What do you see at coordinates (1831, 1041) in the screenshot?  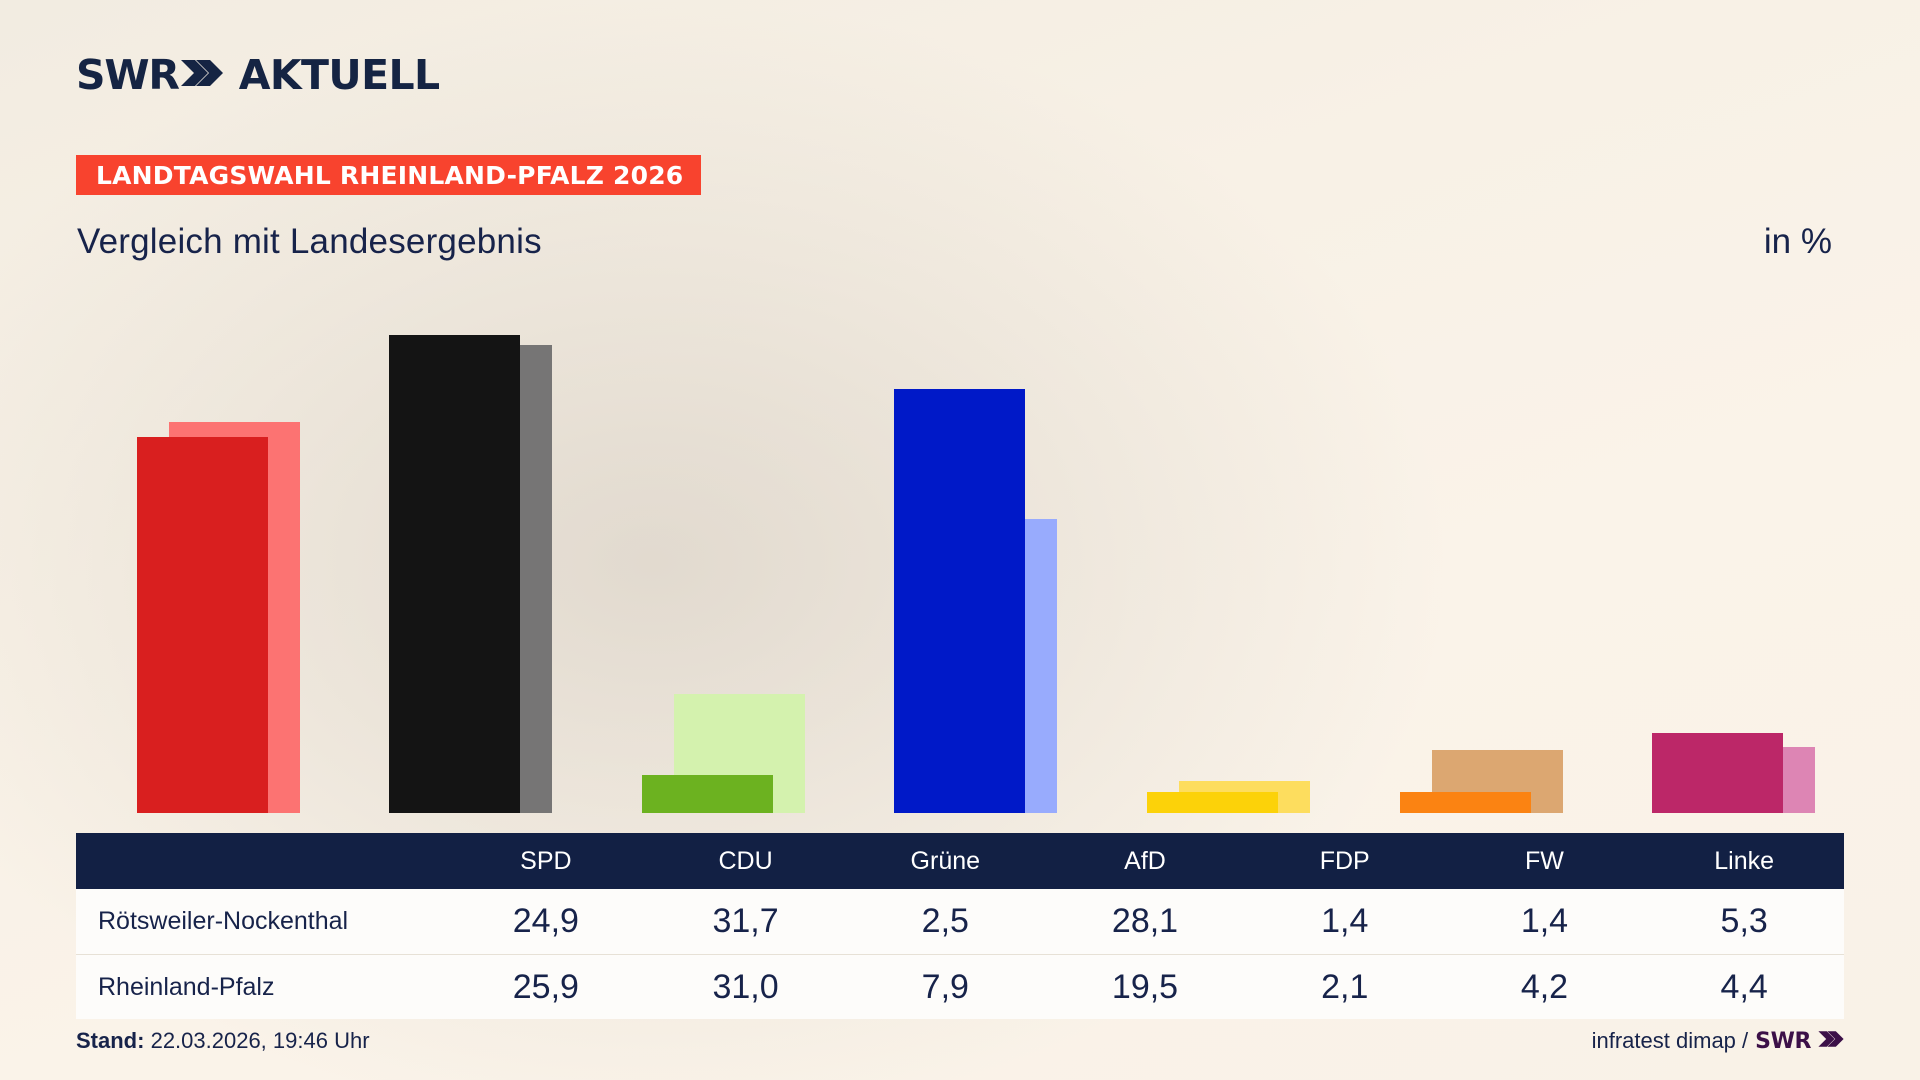 I see `source-chevron-icon` at bounding box center [1831, 1041].